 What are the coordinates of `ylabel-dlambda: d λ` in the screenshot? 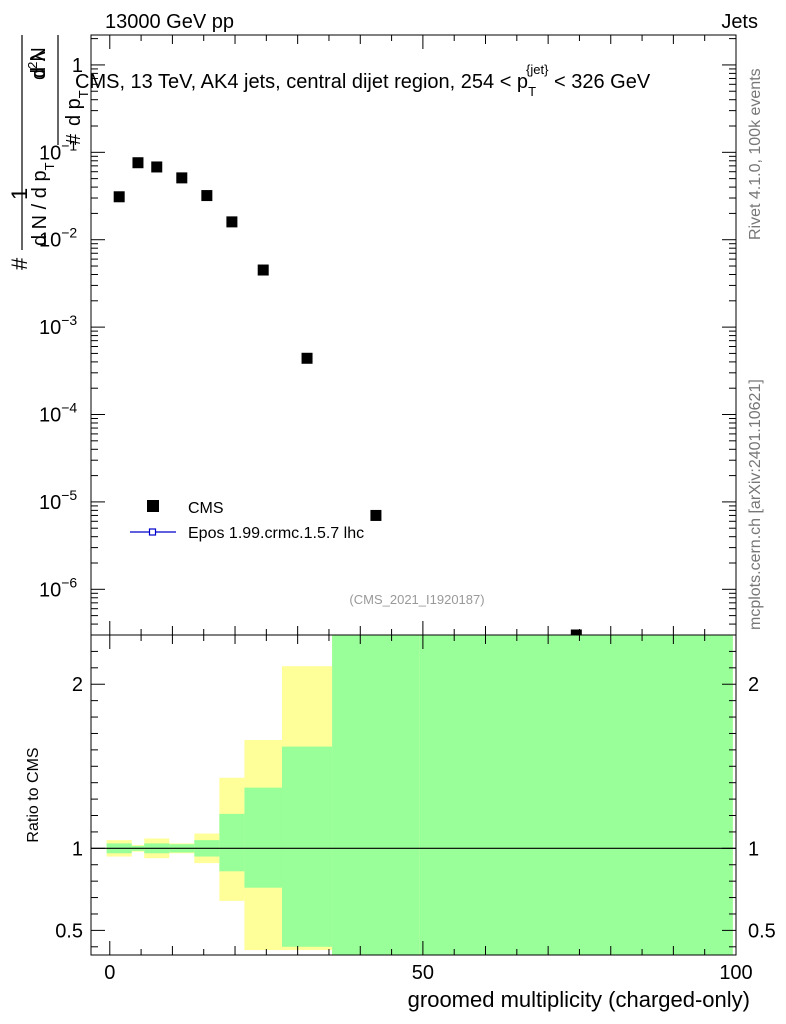 It's located at (39, 64).